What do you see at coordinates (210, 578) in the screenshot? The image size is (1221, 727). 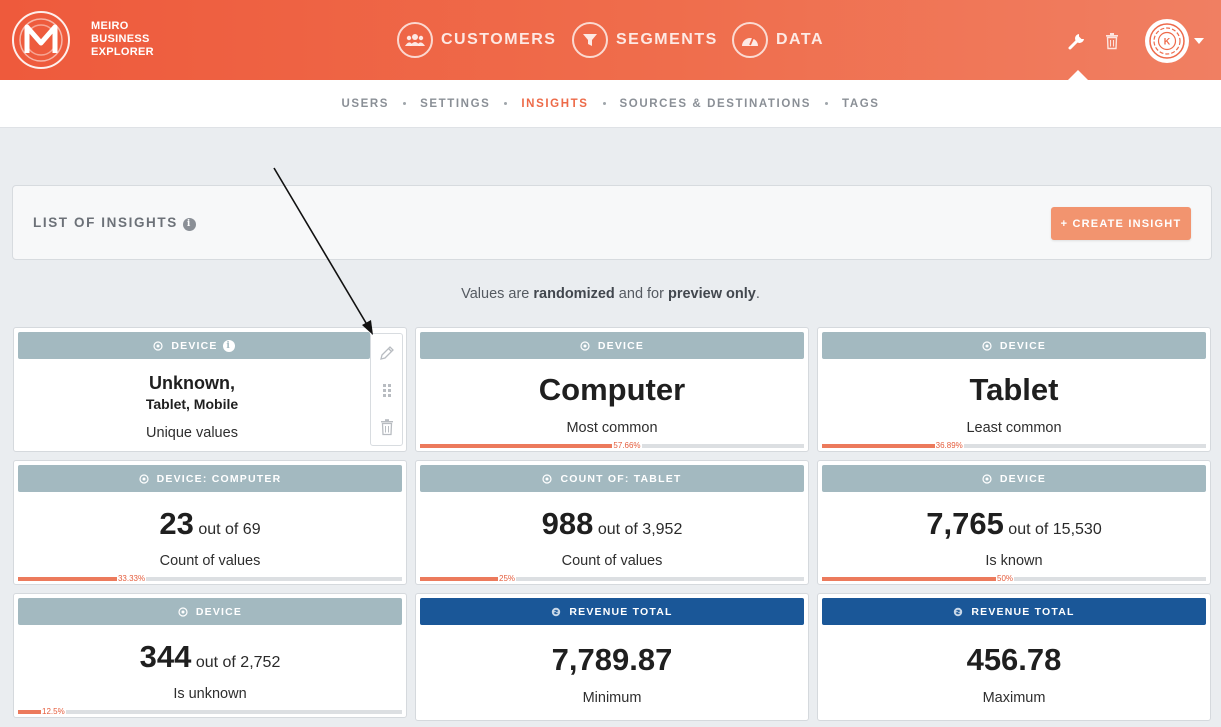 I see `progress-bar: 33.33%` at bounding box center [210, 578].